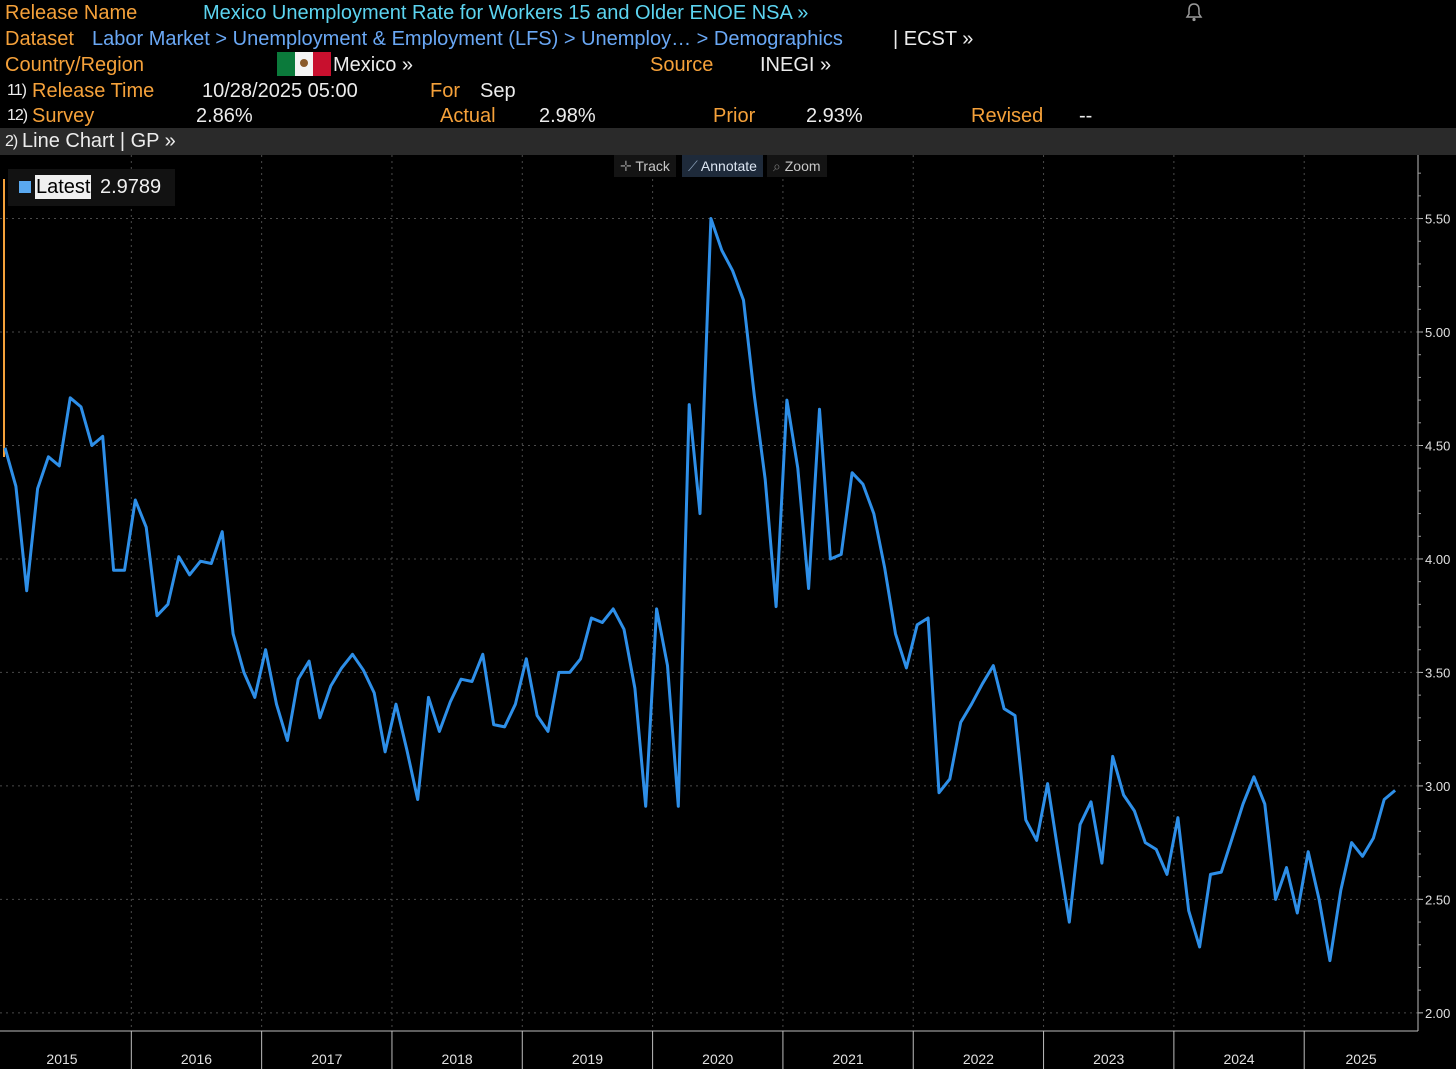  I want to click on source-value-wrap: INEGI », so click(795, 65).